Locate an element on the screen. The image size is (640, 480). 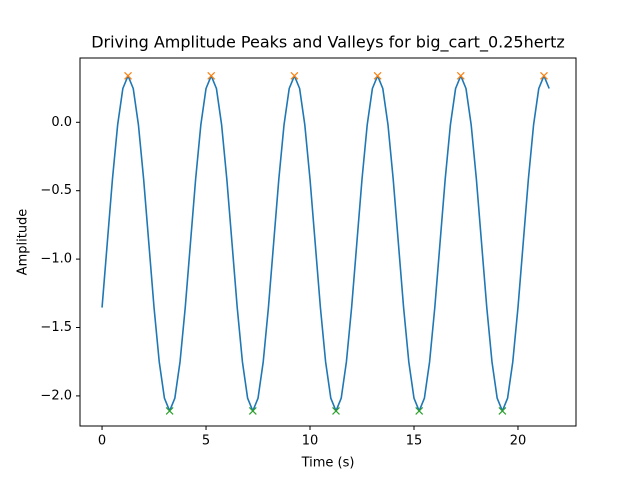
y-tick-label: −0.5 is located at coordinates (56, 190).